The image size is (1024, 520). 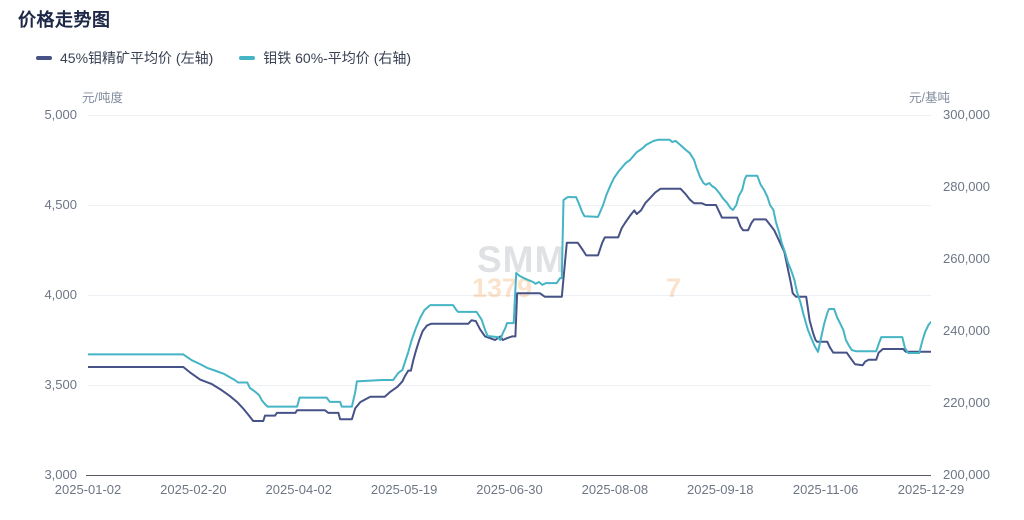 I want to click on x-axis-line, so click(x=508, y=475).